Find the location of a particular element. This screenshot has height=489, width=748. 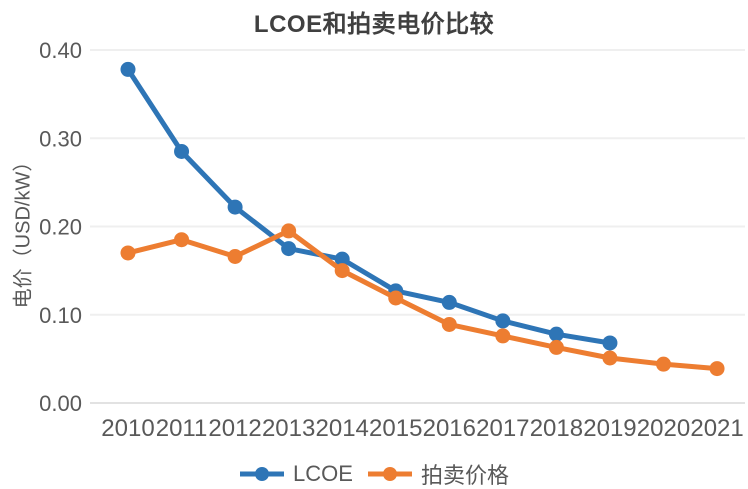

lcoe-line-marker-icon is located at coordinates (262, 474).